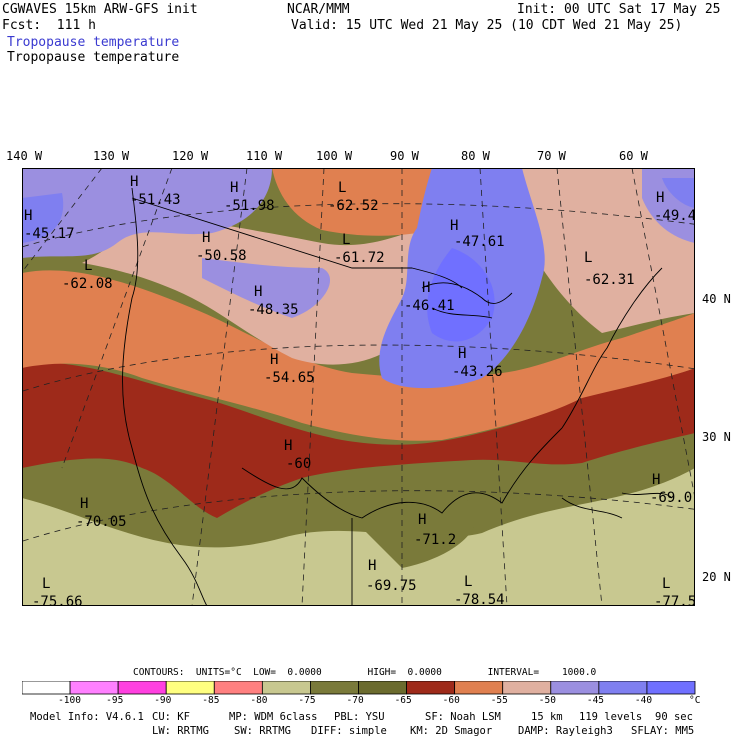 This screenshot has width=740, height=740. I want to click on footer-damp: DAMP: Rayleigh3, so click(565, 731).